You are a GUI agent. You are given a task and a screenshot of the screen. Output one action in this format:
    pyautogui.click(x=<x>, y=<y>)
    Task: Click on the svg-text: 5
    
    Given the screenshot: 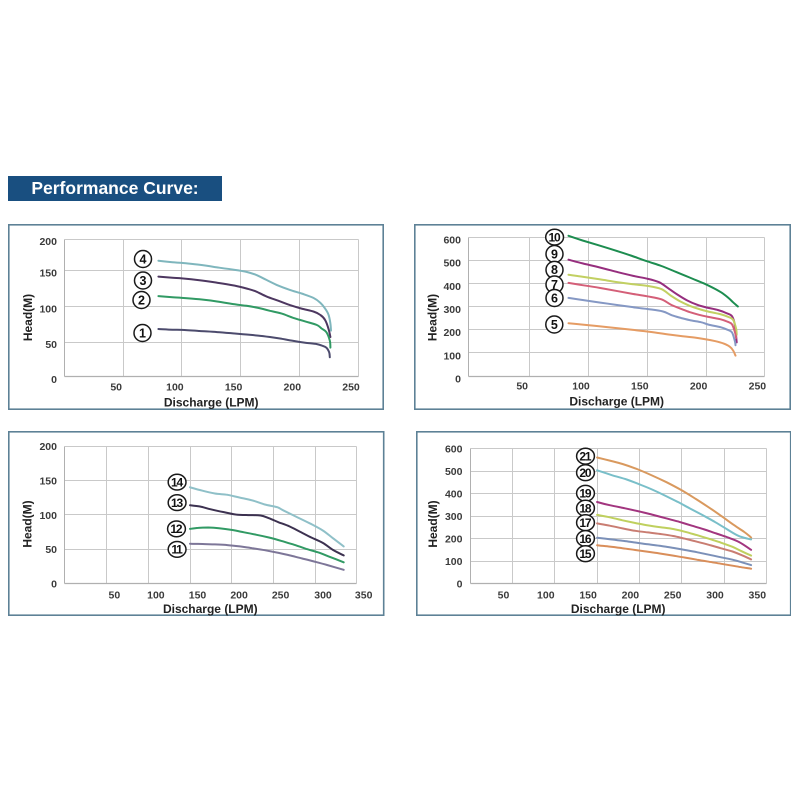 What is the action you would take?
    pyautogui.click(x=554, y=325)
    